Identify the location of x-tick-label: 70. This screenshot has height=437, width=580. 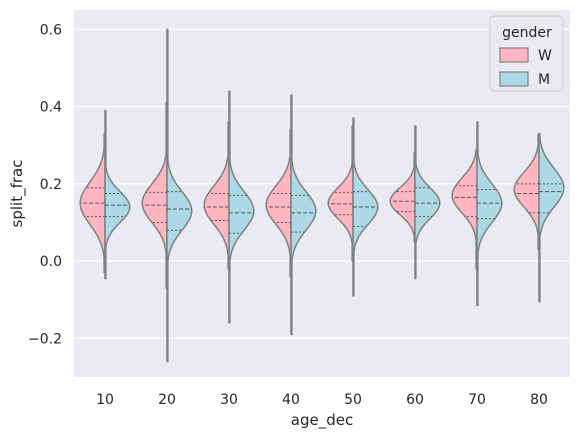
(477, 400).